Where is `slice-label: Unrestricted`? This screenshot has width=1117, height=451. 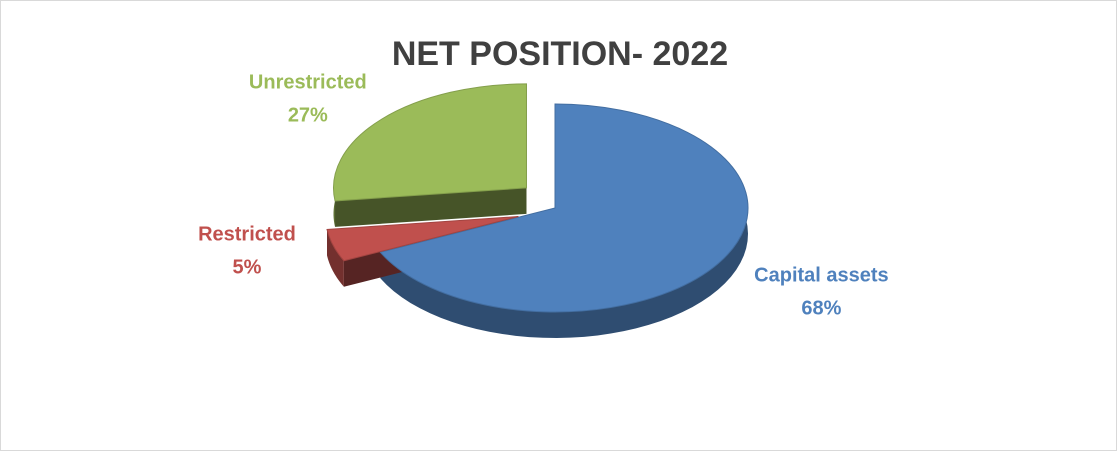 slice-label: Unrestricted is located at coordinates (308, 83).